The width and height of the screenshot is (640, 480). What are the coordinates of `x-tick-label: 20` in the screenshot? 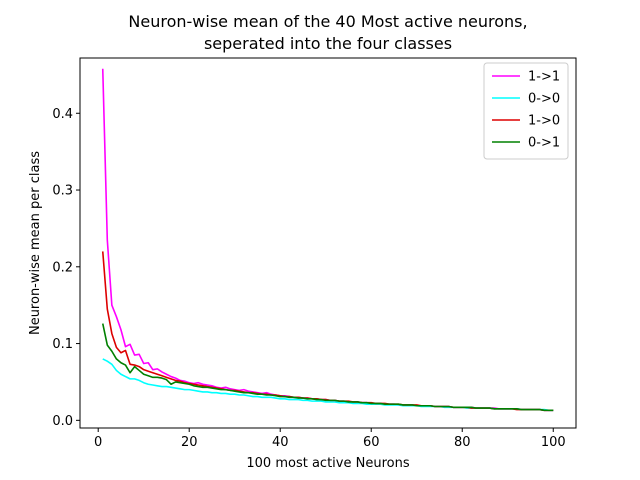 It's located at (189, 442).